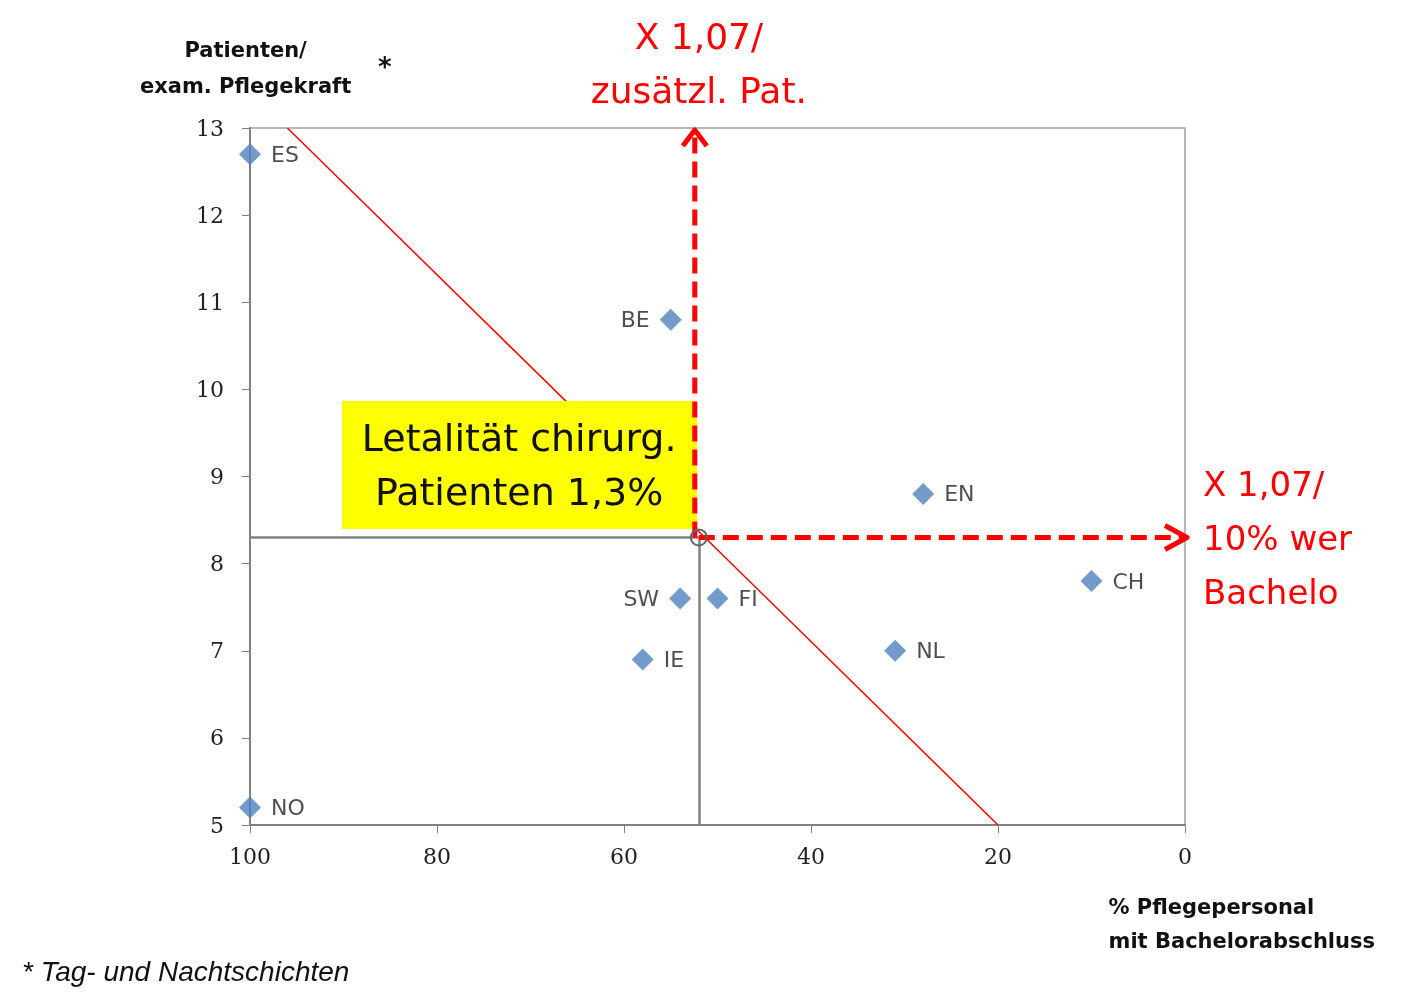 This screenshot has width=1415, height=994. What do you see at coordinates (811, 856) in the screenshot?
I see `x-tick-label: 40` at bounding box center [811, 856].